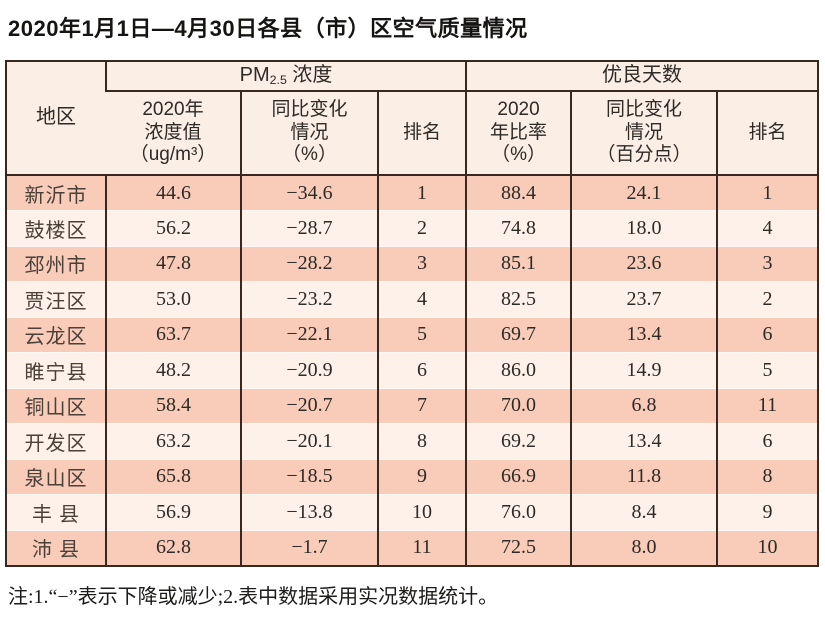 The image size is (825, 631). I want to click on region-cell: 丰 县, so click(56, 512).